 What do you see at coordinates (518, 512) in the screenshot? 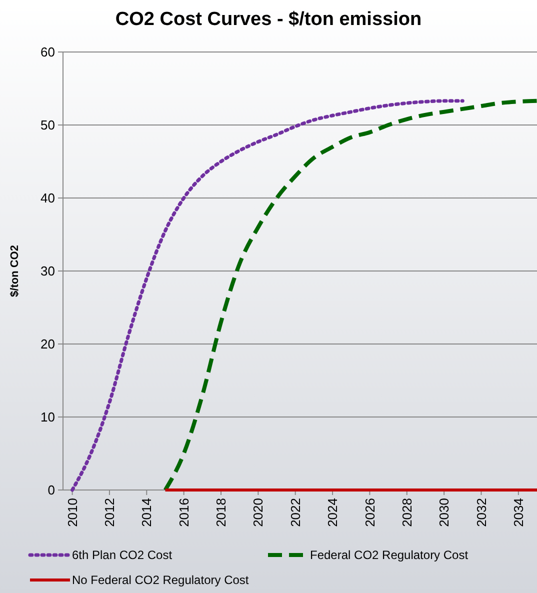
I see `x-tick-label: 2034` at bounding box center [518, 512].